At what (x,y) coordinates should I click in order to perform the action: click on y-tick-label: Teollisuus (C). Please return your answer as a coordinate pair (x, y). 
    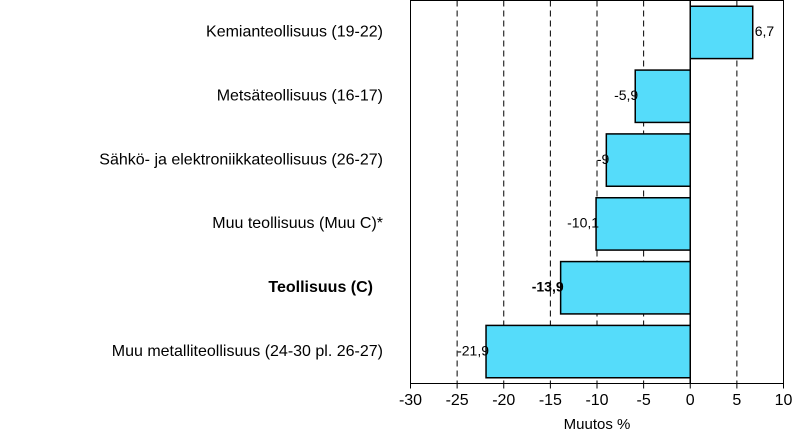
    Looking at the image, I should click on (320, 287).